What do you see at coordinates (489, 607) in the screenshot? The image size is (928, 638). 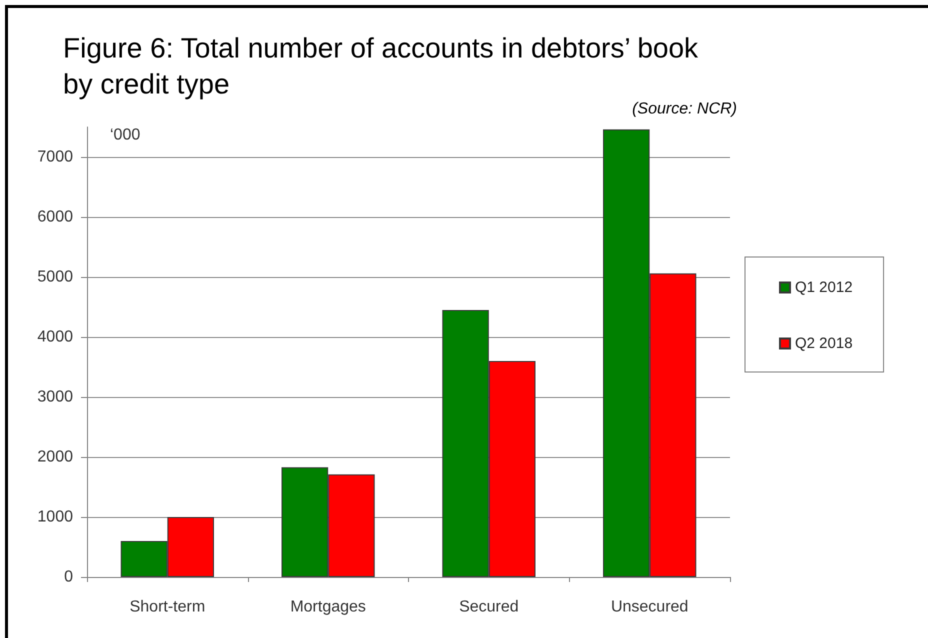 I see `x-tick-label: Secured` at bounding box center [489, 607].